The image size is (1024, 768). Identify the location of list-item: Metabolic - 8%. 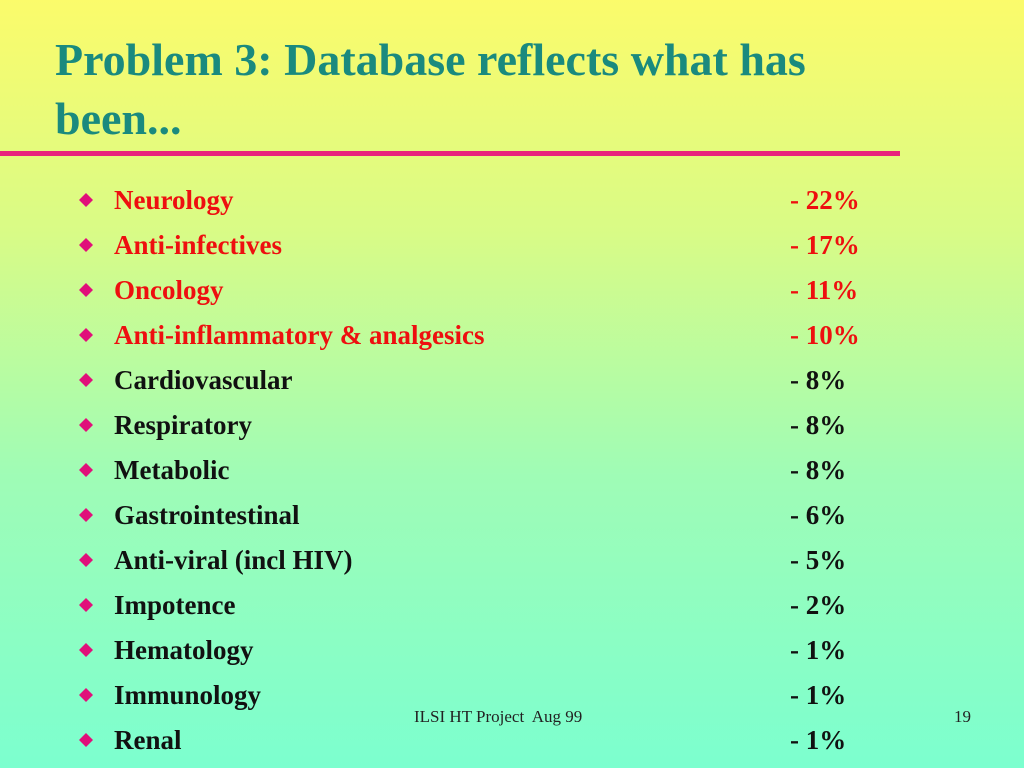
(480, 470).